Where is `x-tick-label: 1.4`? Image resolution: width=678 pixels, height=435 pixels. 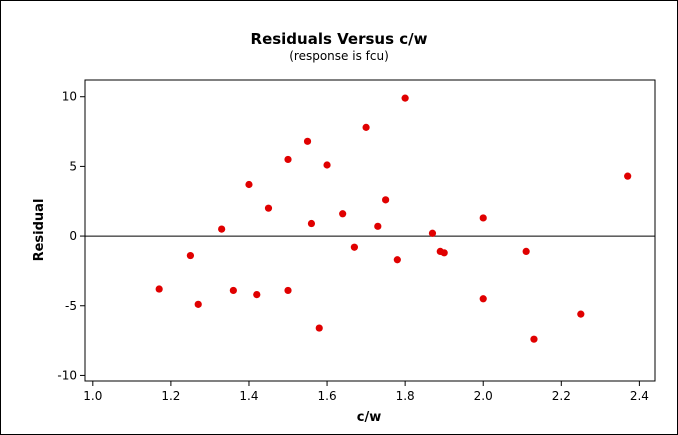
x-tick-label: 1.4 is located at coordinates (248, 396).